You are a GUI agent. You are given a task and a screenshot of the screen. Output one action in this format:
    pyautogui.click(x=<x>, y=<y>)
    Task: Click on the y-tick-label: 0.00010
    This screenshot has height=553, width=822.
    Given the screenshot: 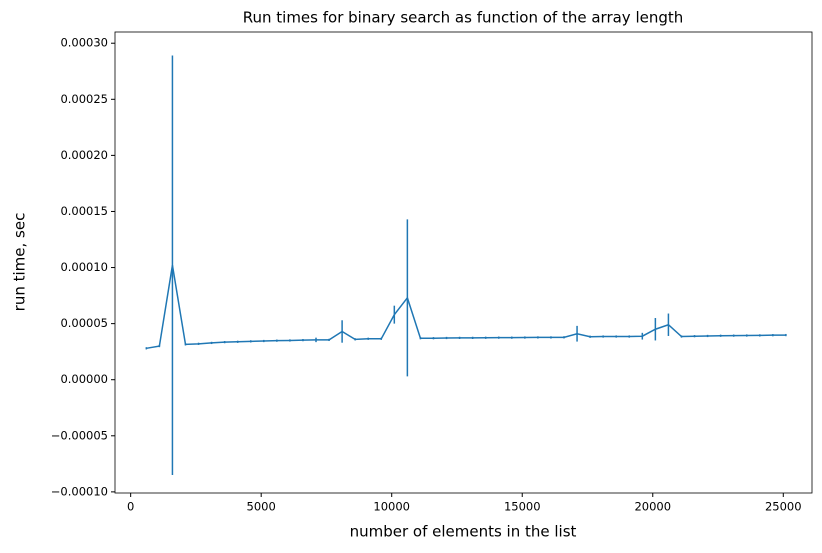 What is the action you would take?
    pyautogui.click(x=84, y=267)
    